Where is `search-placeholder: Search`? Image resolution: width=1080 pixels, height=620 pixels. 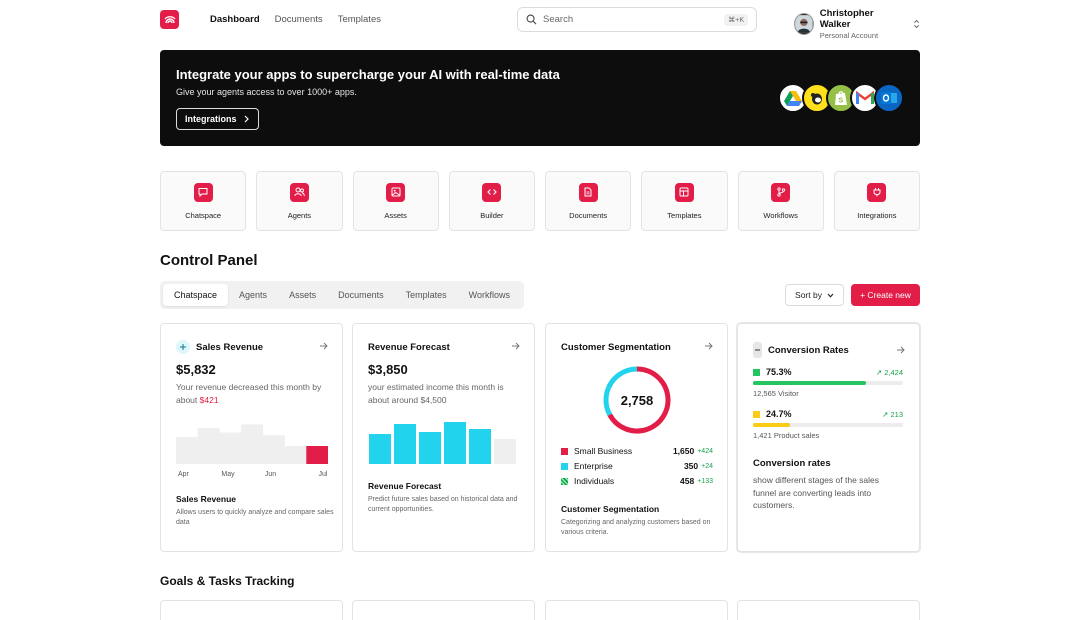
search-placeholder: Search is located at coordinates (558, 19).